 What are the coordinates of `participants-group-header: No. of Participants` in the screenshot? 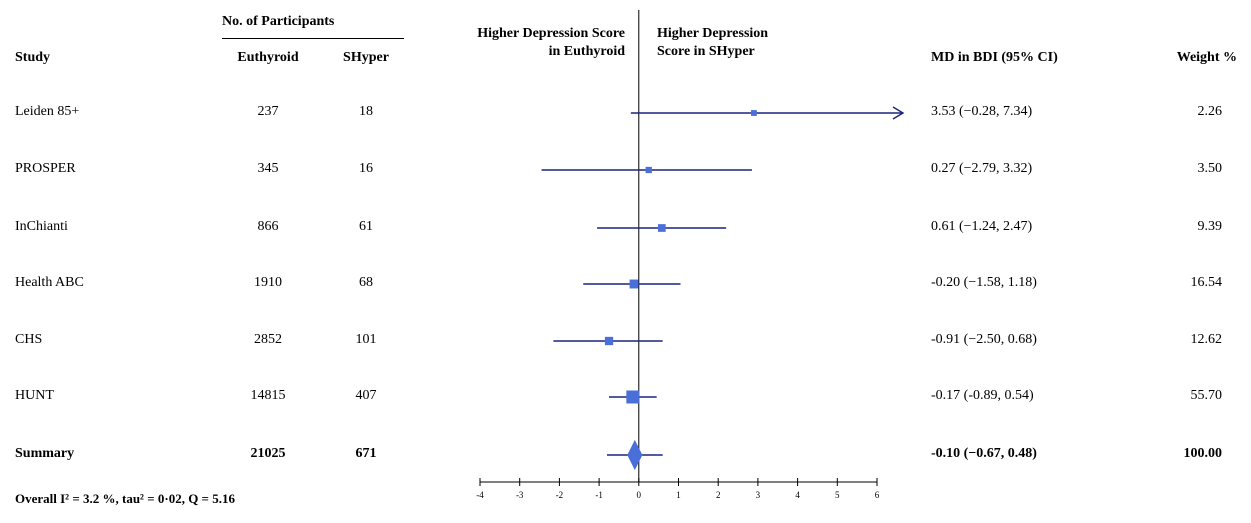 It's located at (278, 21).